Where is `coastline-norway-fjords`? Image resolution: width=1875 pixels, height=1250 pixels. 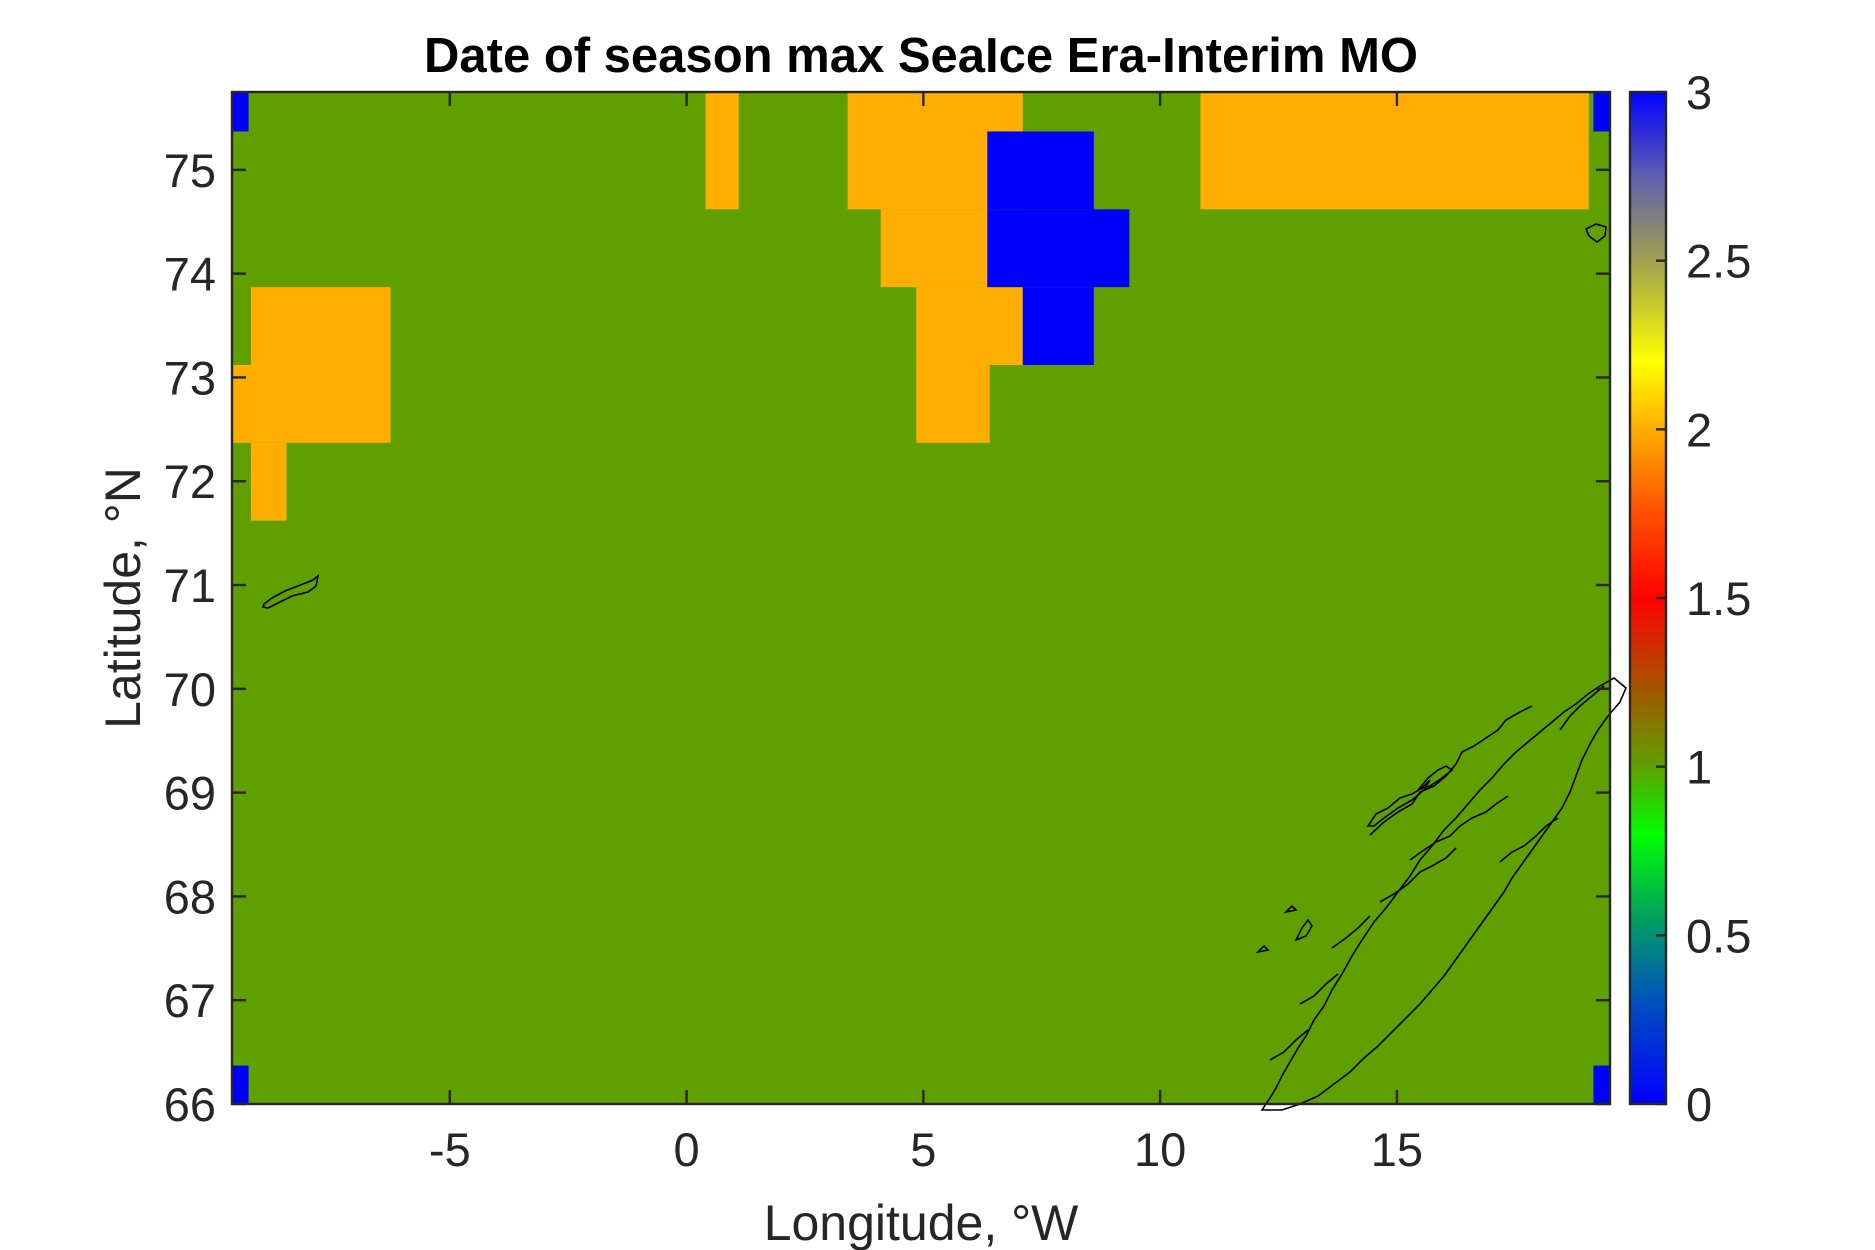 coastline-norway-fjords is located at coordinates (1437, 873).